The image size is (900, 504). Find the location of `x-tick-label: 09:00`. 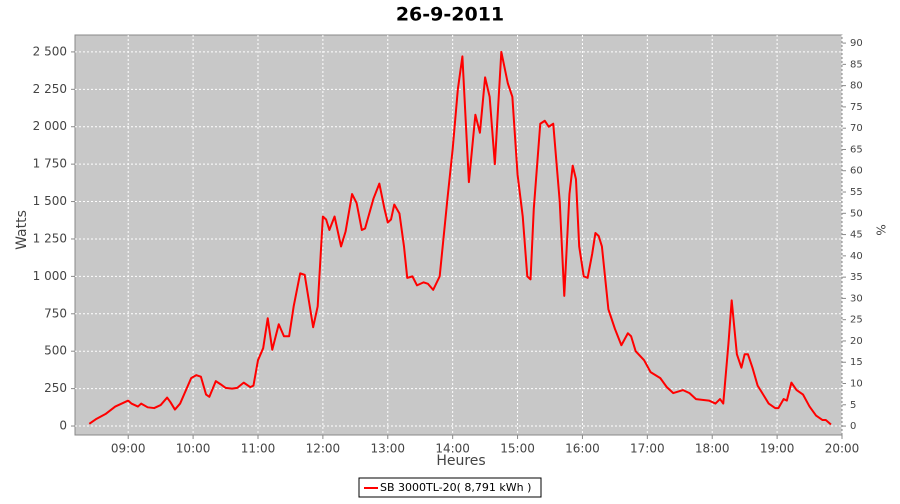

x-tick-label: 09:00 is located at coordinates (128, 449).